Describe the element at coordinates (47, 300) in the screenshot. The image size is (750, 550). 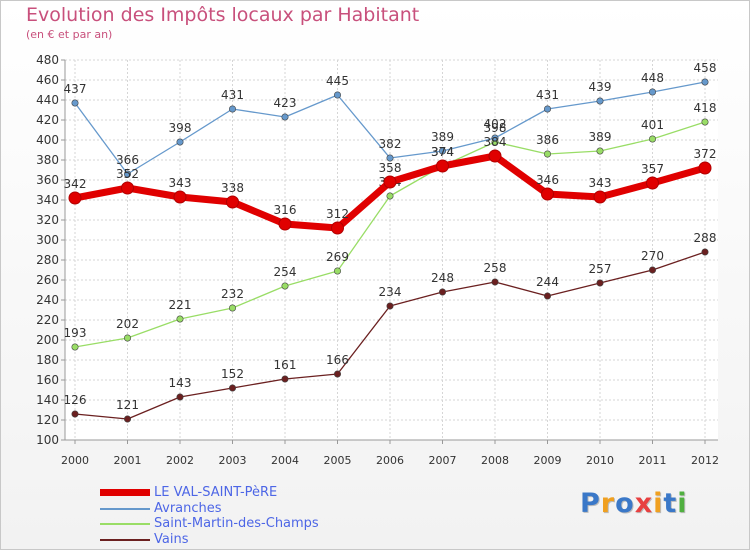
I see `y-tick-label: 240` at that location.